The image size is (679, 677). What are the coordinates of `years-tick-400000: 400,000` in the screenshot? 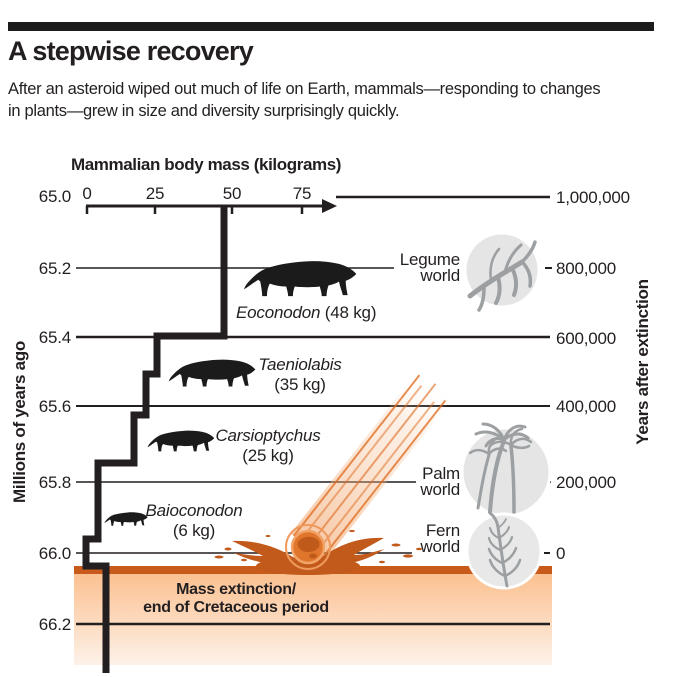 It's located at (586, 406).